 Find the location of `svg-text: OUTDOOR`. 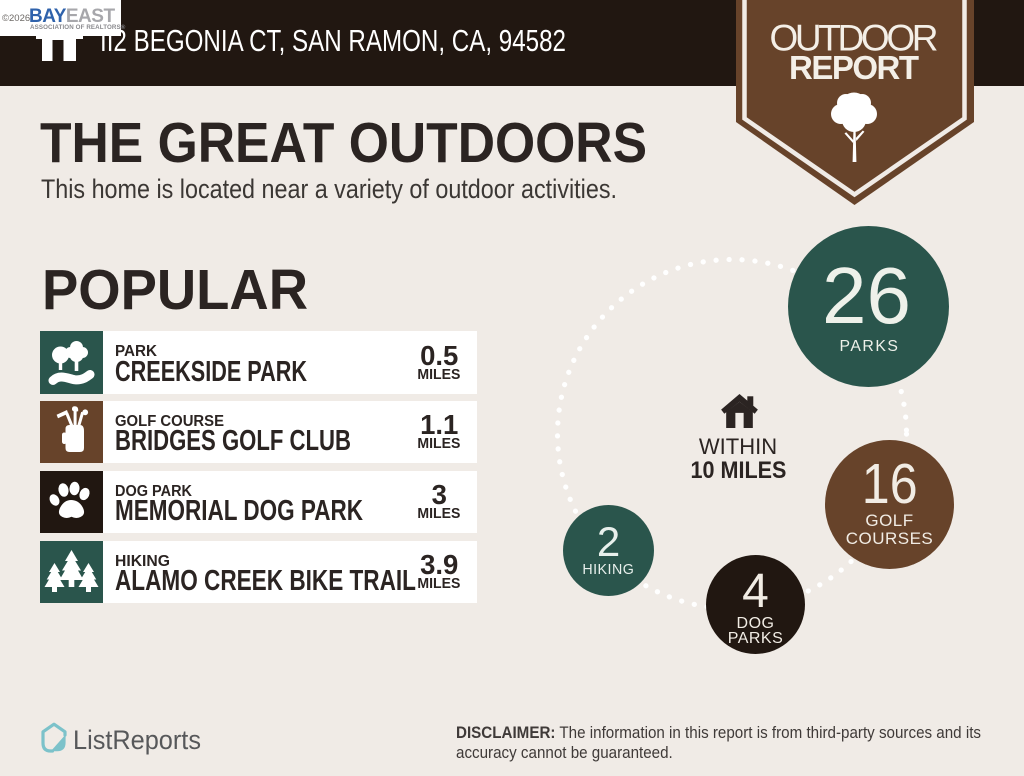

svg-text: OUTDOOR is located at coordinates (854, 38).